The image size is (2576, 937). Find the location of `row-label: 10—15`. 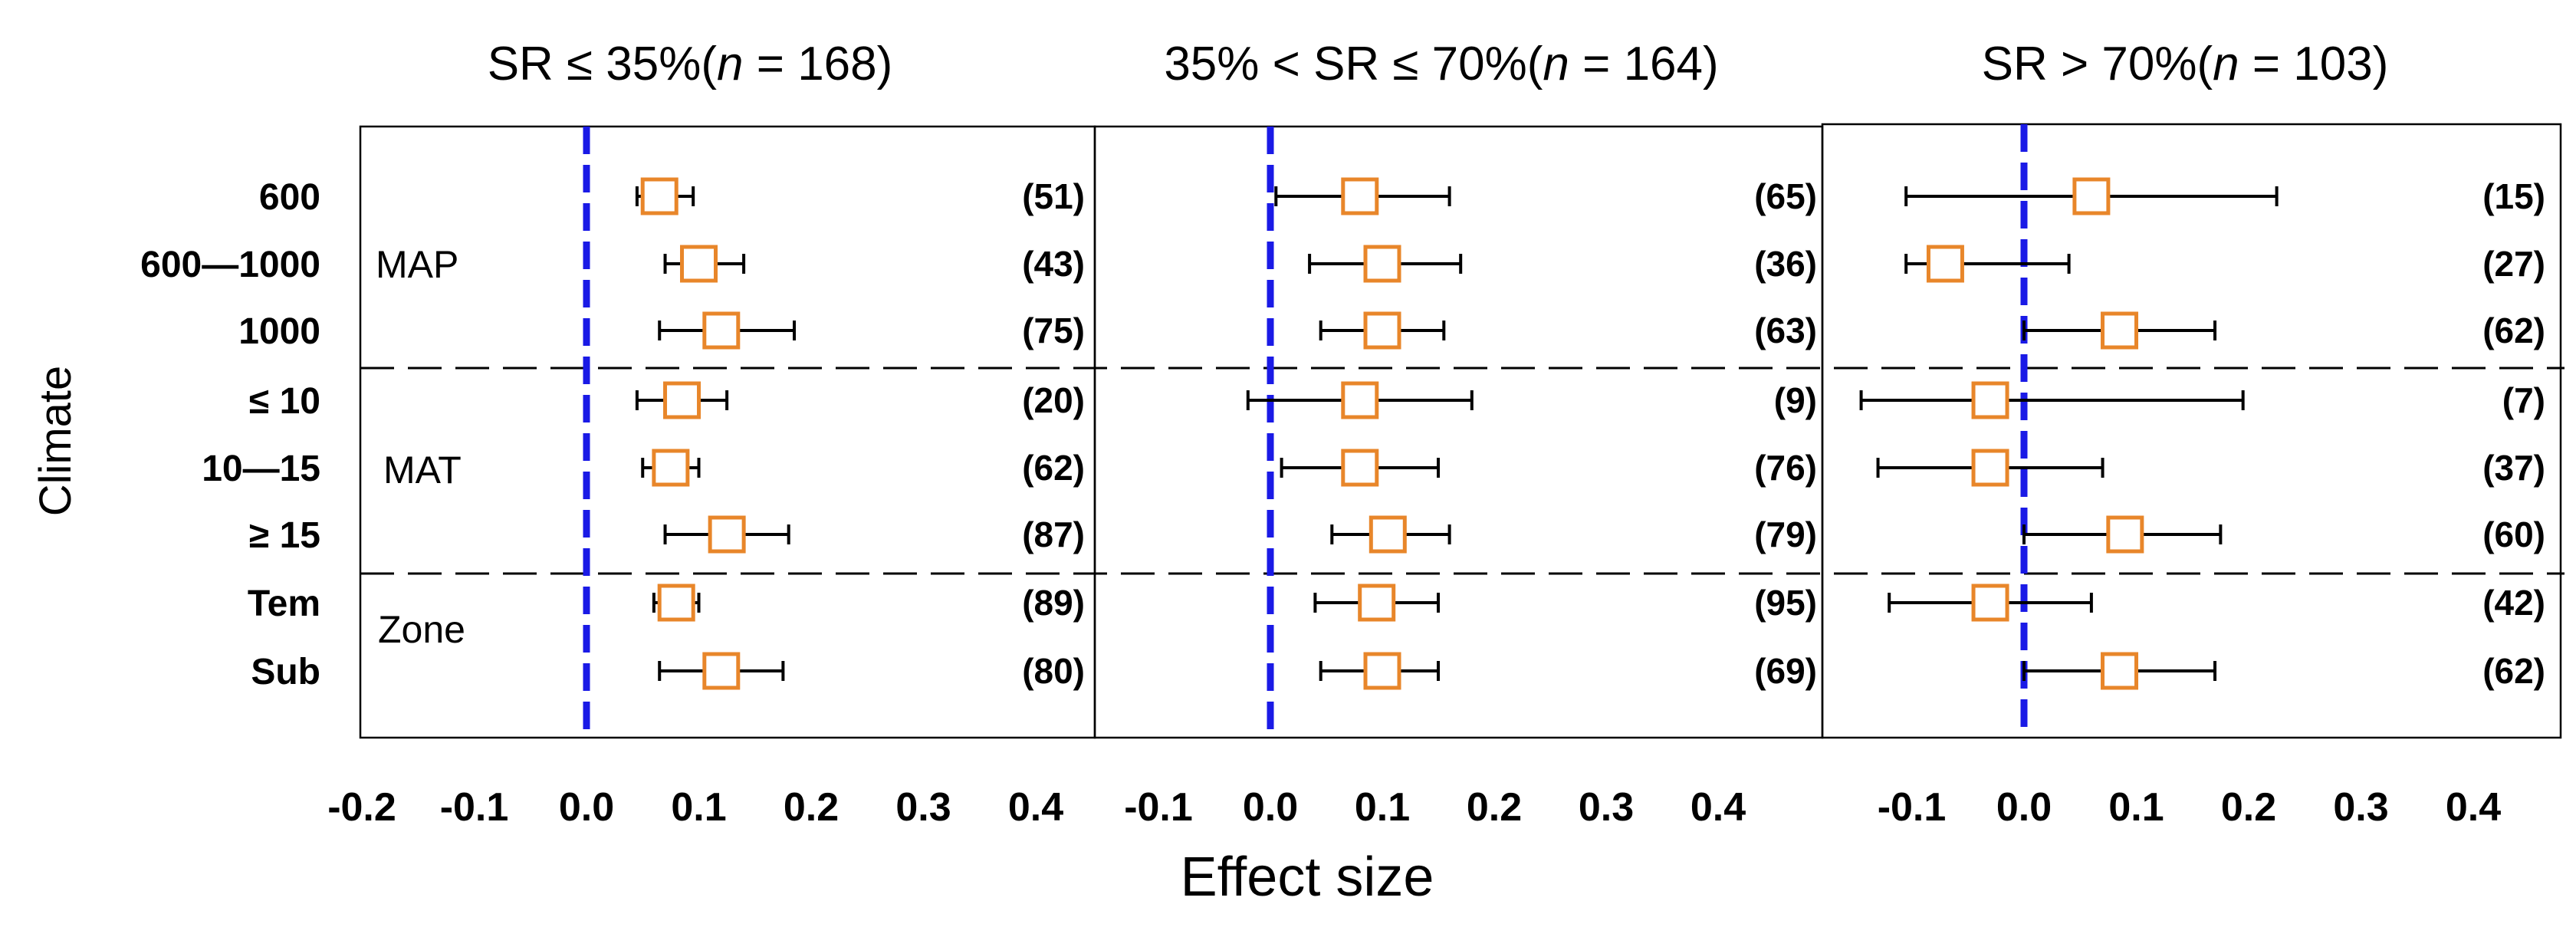

row-label: 10—15 is located at coordinates (261, 469).